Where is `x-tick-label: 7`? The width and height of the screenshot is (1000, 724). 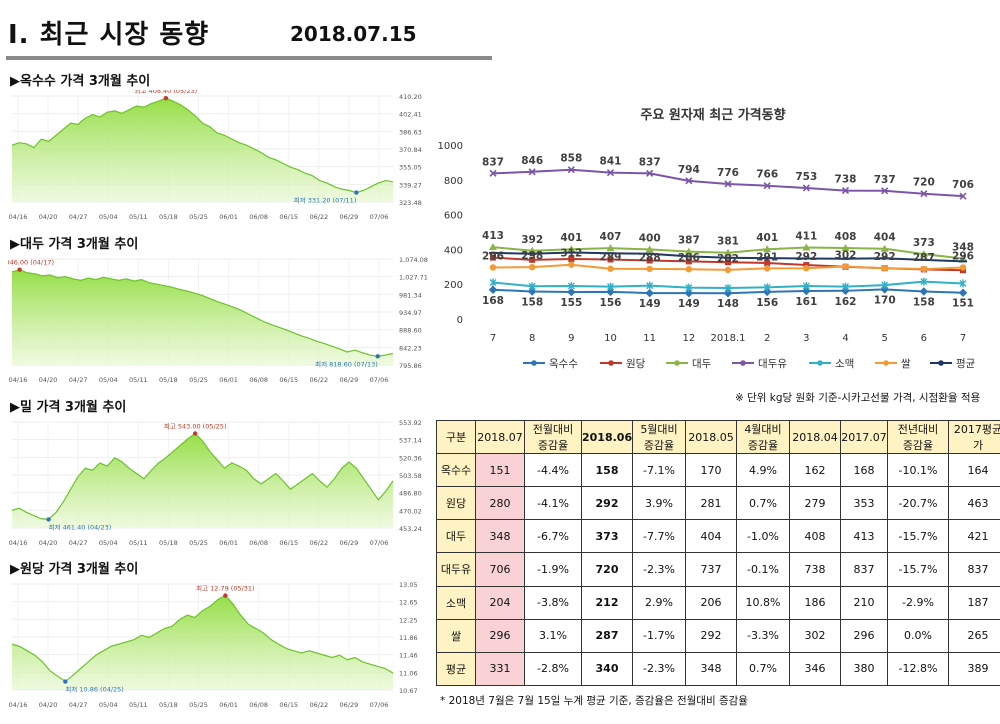 x-tick-label: 7 is located at coordinates (493, 338).